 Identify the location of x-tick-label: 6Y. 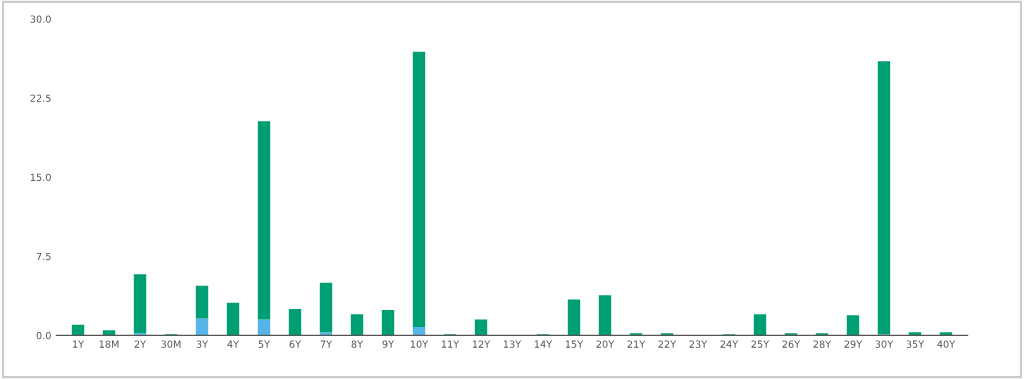
(295, 344).